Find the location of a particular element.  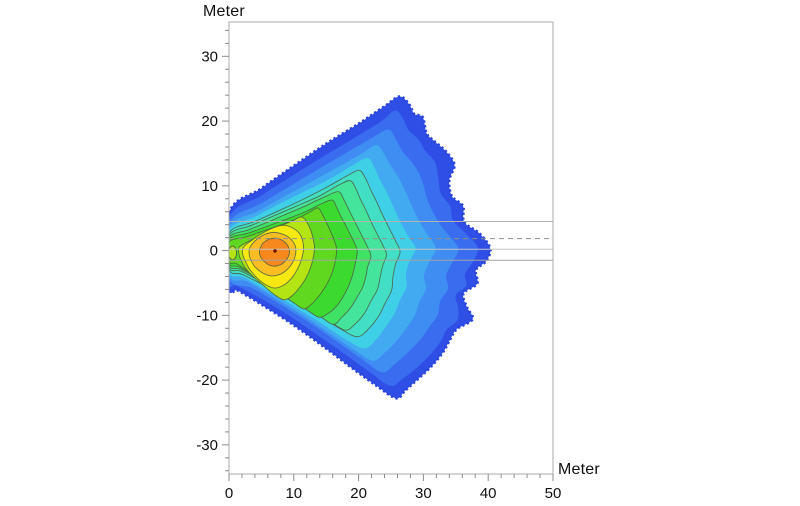

y-tick-label: 20 is located at coordinates (209, 121).